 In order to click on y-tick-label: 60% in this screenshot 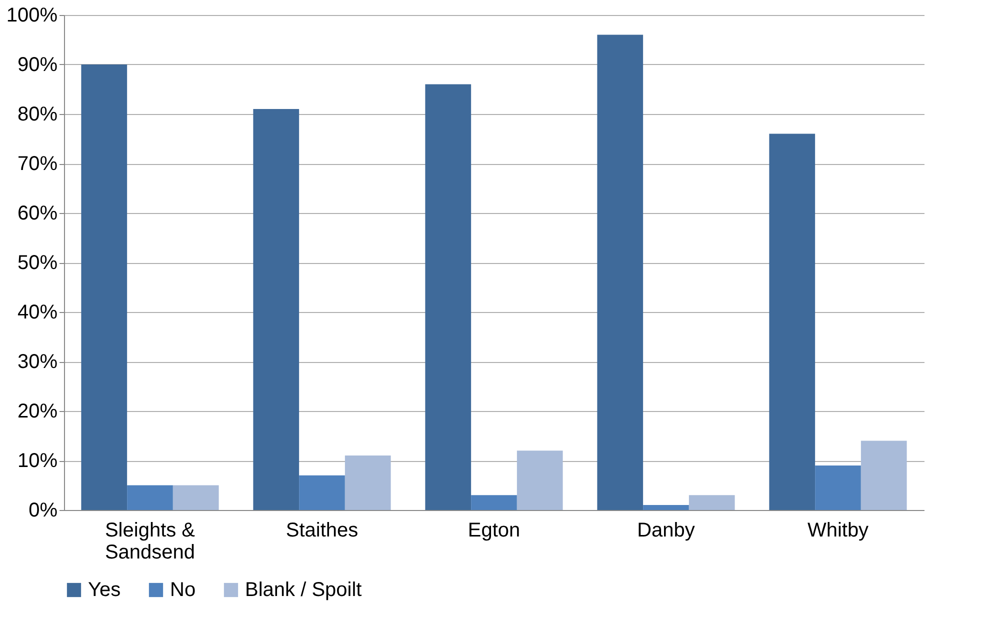, I will do `click(37, 213)`.